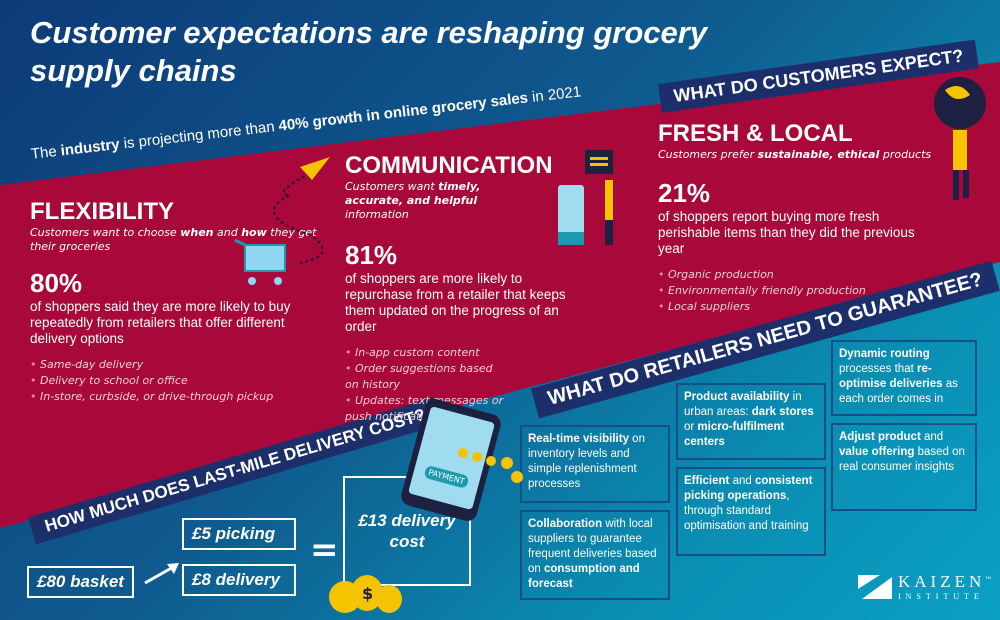 The image size is (1000, 620). Describe the element at coordinates (743, 404) in the screenshot. I see `t: in urban areas:` at that location.